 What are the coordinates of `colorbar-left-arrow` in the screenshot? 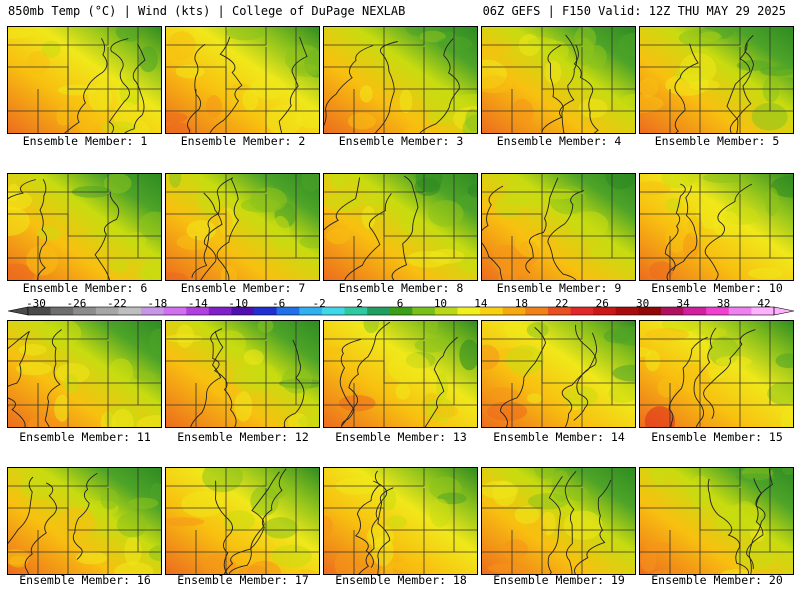 It's located at (18, 311).